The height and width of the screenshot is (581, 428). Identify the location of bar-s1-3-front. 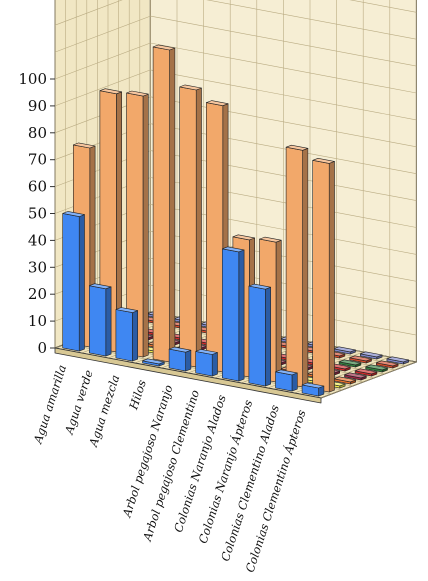
(161, 204).